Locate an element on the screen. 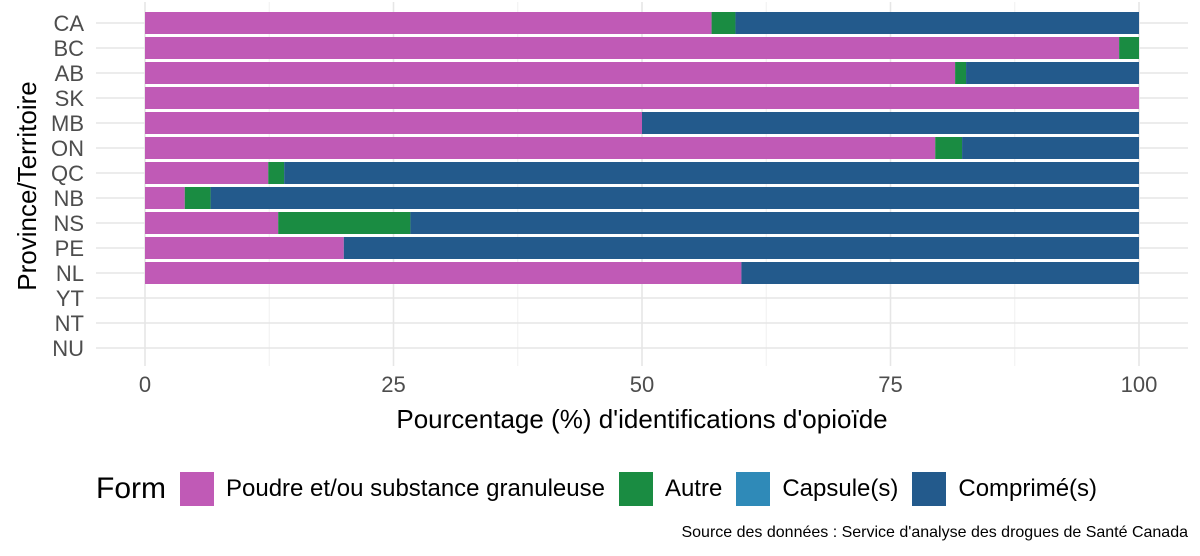 The width and height of the screenshot is (1200, 556). y-axis-title: Province/Territoire is located at coordinates (27, 186).